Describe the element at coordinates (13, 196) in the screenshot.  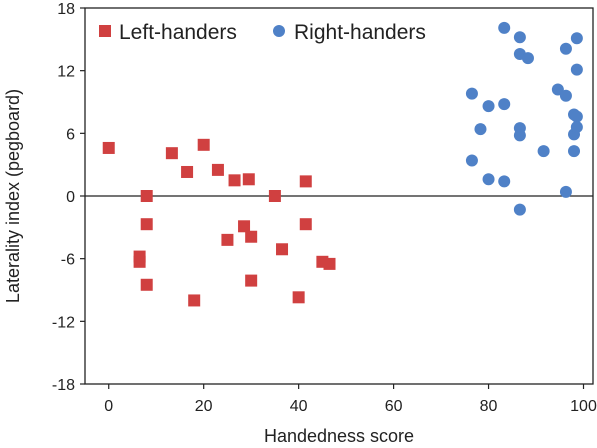
I see `y-axis-title: Laterality index (pegboard)` at that location.